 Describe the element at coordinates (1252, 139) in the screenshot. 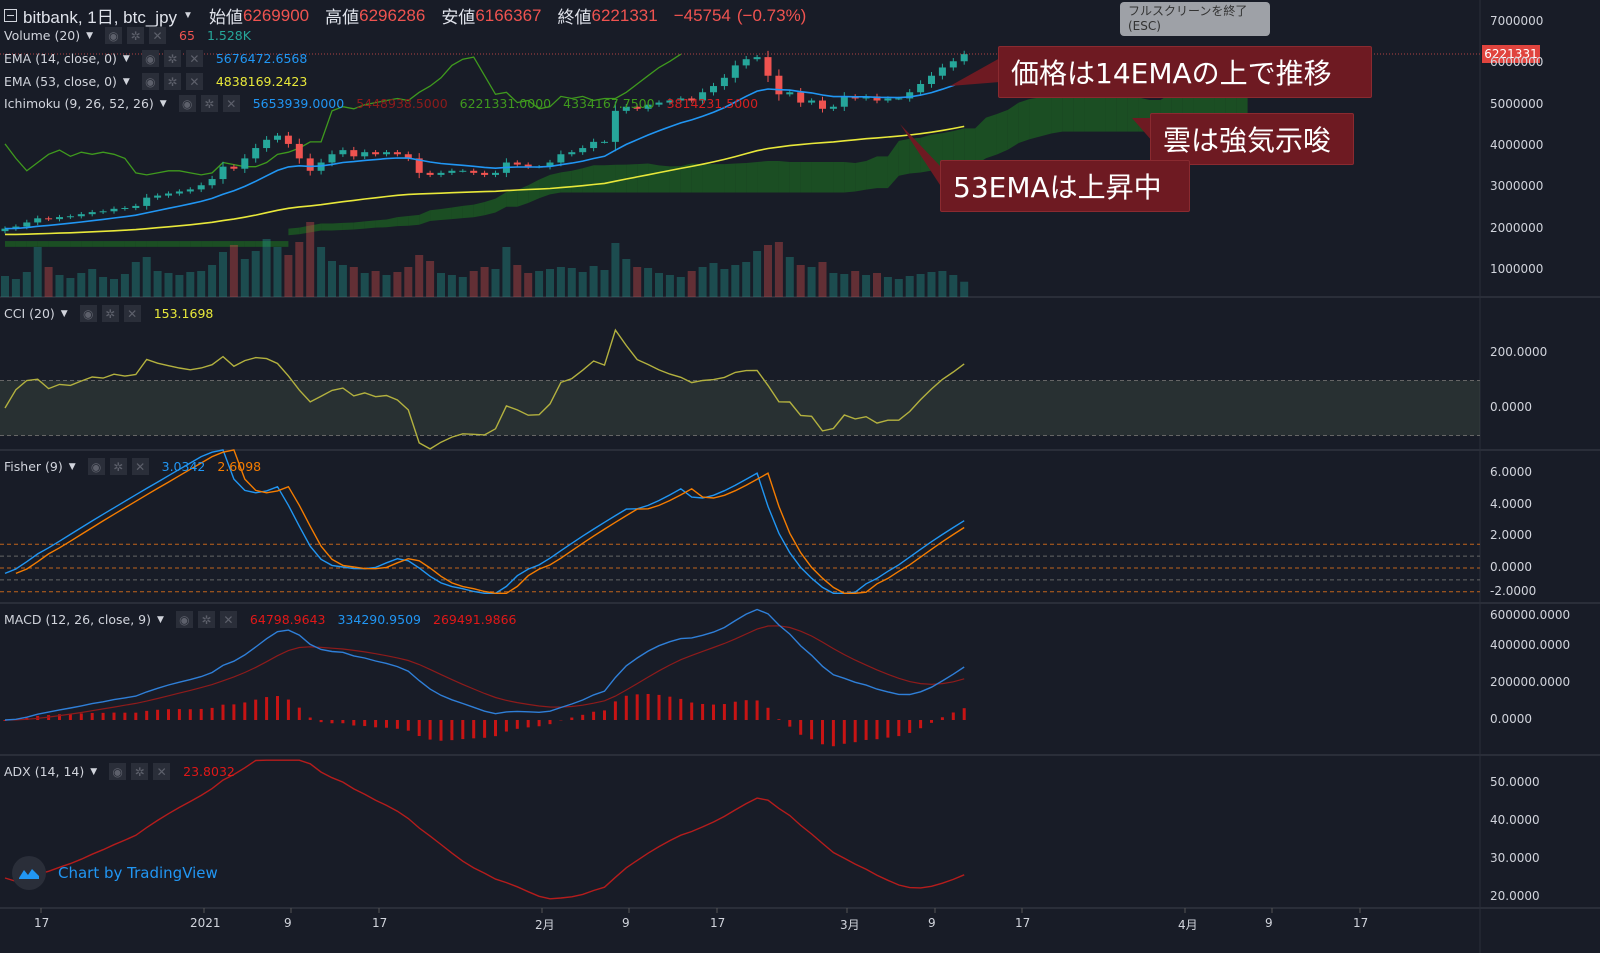

I see `annotation-cloud: 雲は強気示唆` at that location.